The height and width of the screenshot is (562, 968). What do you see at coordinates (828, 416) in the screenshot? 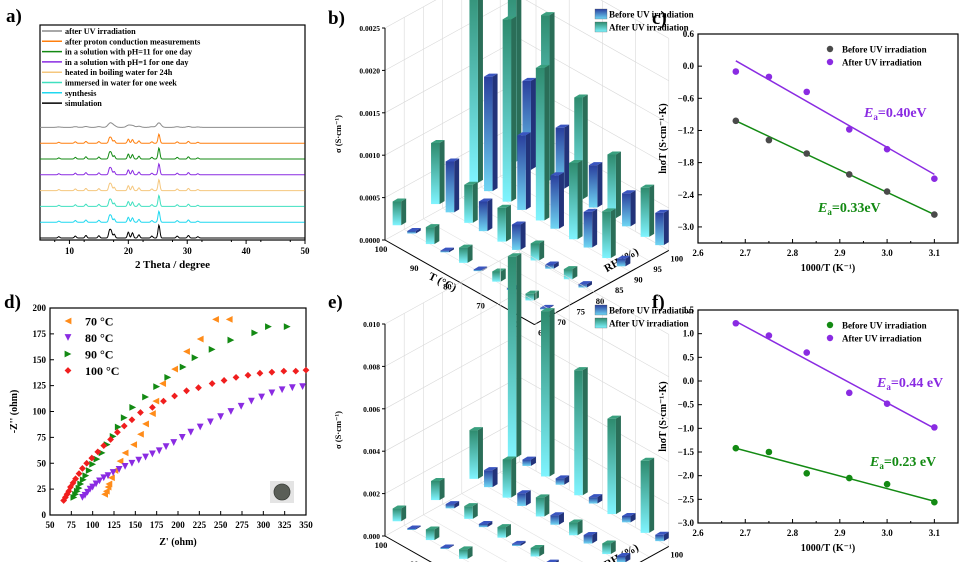
I see `plot-frame` at bounding box center [828, 416].